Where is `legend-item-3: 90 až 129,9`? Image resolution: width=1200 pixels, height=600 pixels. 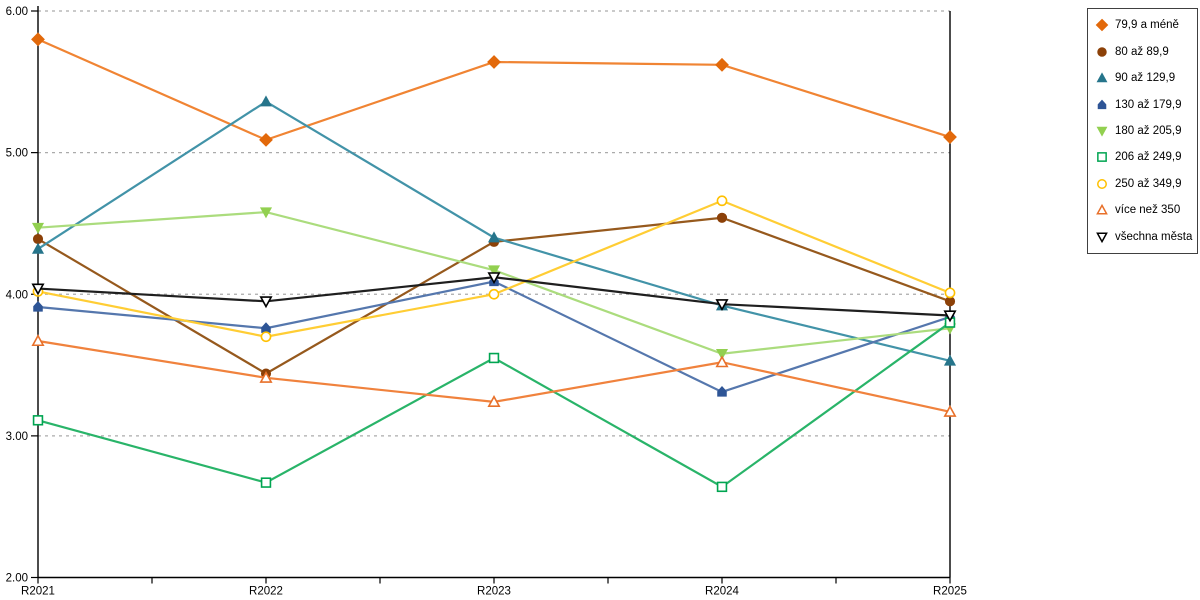 legend-item-3: 90 až 129,9 is located at coordinates (1146, 78).